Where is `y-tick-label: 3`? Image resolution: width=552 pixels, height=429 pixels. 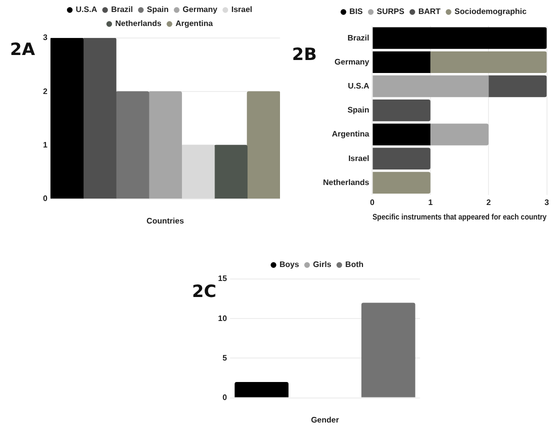 y-tick-label: 3 is located at coordinates (45, 37).